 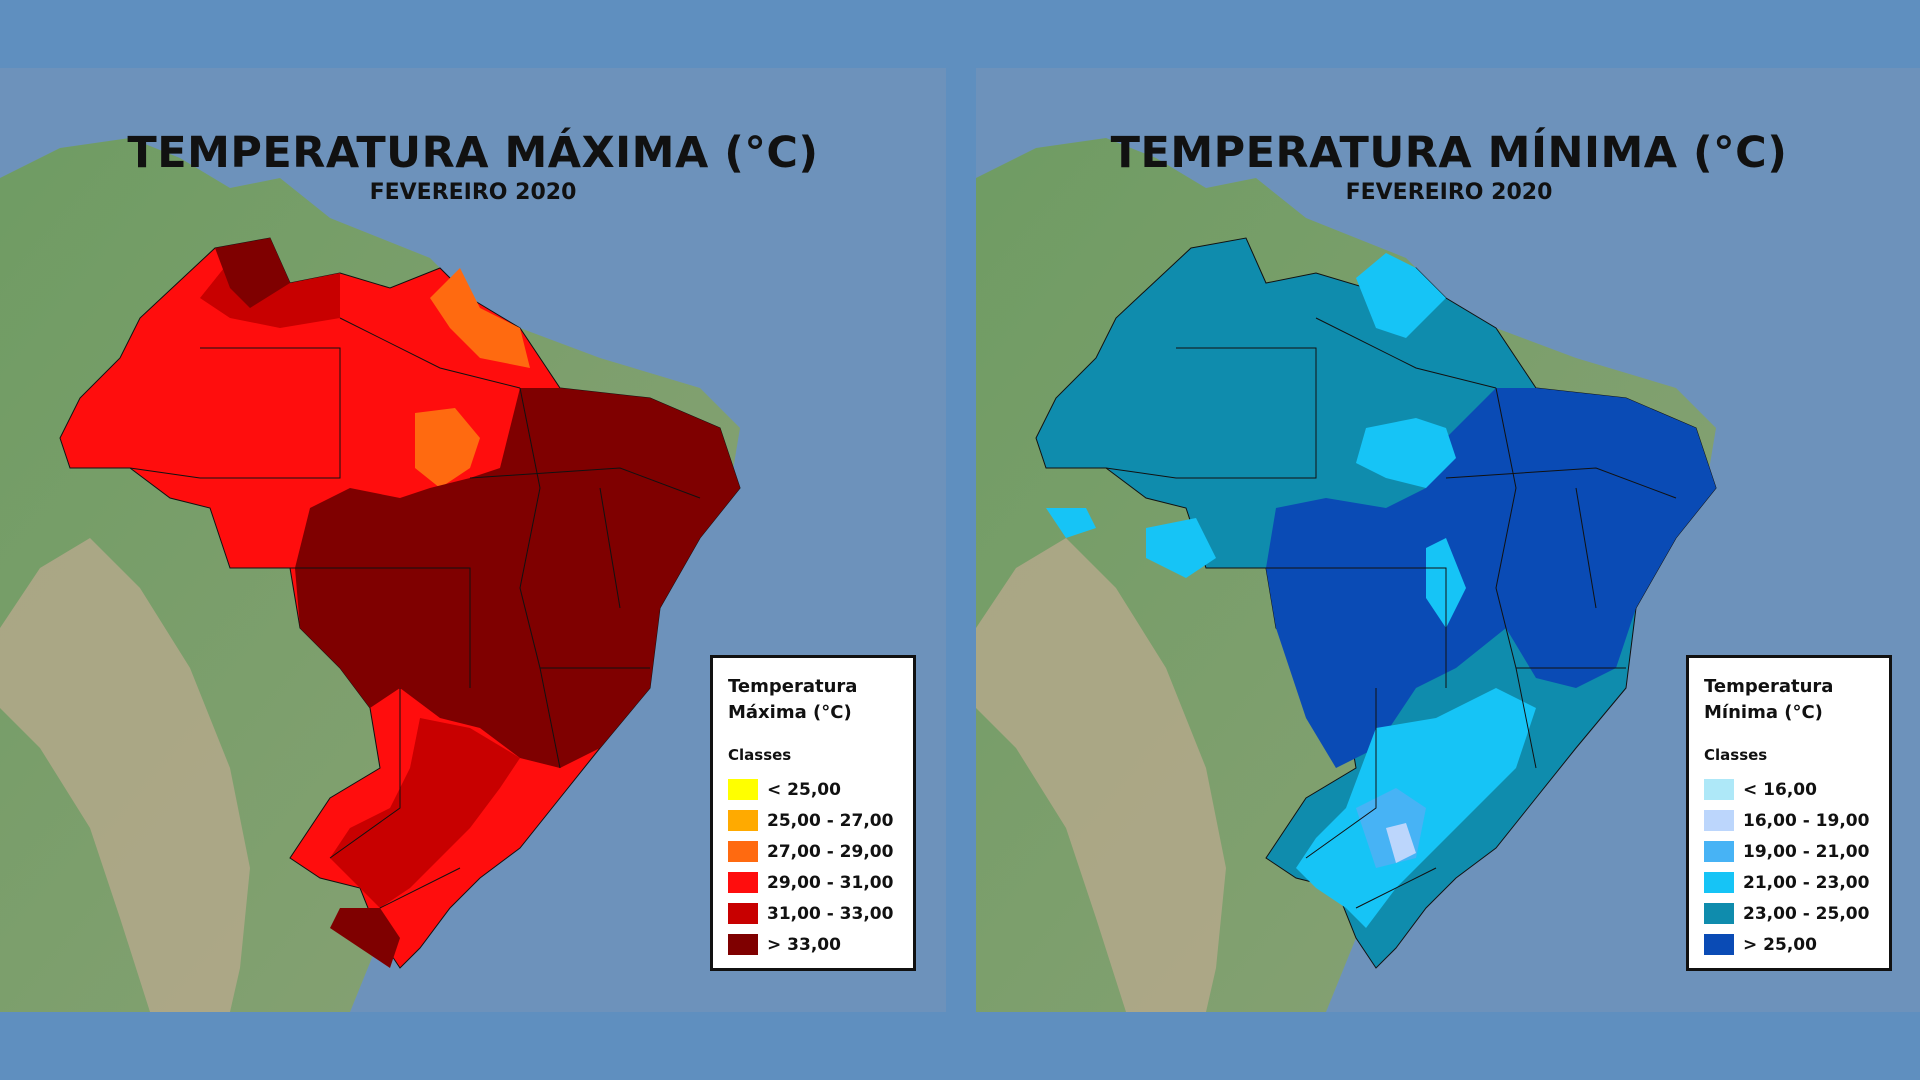 I want to click on legend-item: > 25,00, so click(x=1789, y=944).